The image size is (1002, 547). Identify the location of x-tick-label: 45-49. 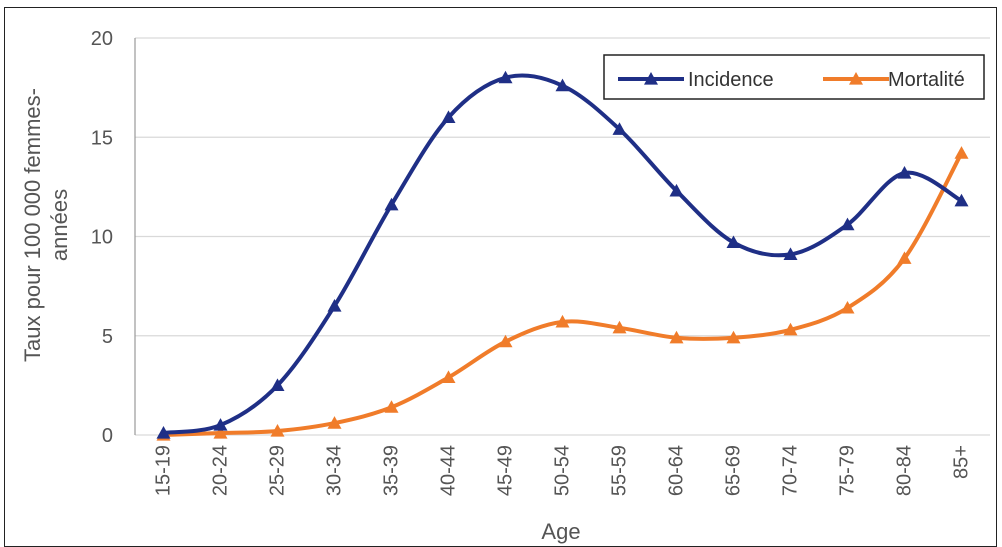
(506, 470).